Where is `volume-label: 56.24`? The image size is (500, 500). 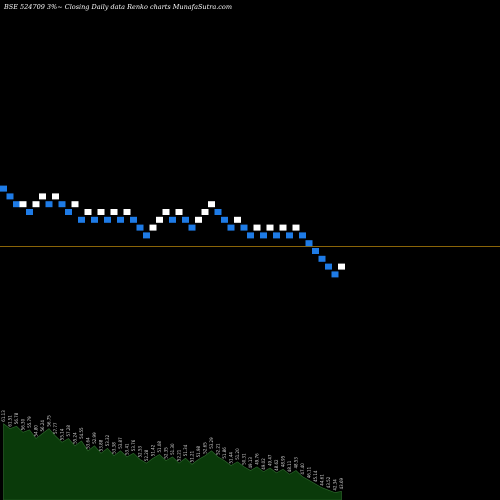
volume-label: 56.24 is located at coordinates (42, 426).